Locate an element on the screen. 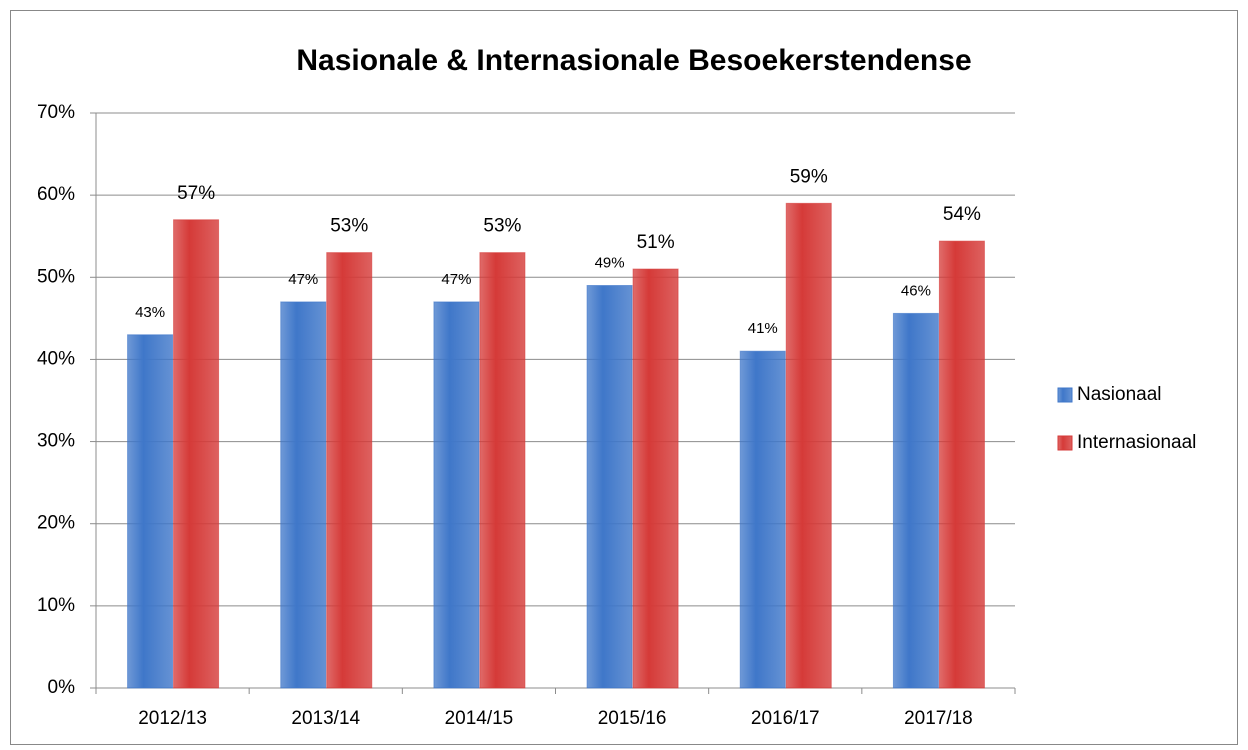  legend-label: Internasionaal is located at coordinates (1136, 442).